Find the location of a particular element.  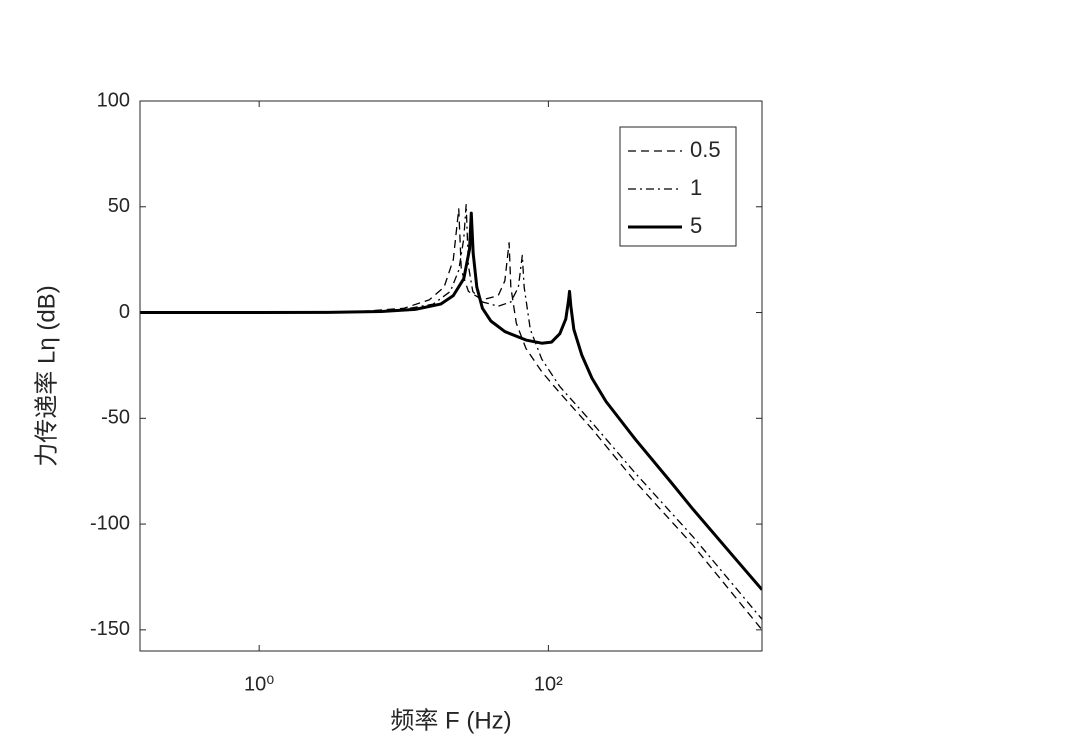

y-tick-label: -100 is located at coordinates (110, 523).